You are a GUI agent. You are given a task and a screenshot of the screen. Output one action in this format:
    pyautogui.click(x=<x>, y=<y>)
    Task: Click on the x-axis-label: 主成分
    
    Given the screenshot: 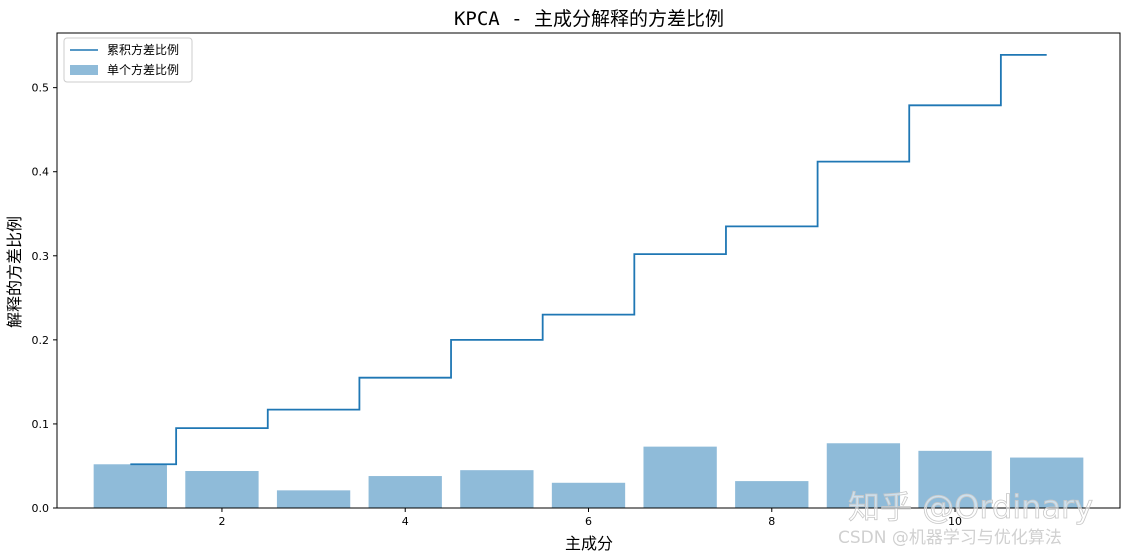 What is the action you would take?
    pyautogui.click(x=589, y=543)
    